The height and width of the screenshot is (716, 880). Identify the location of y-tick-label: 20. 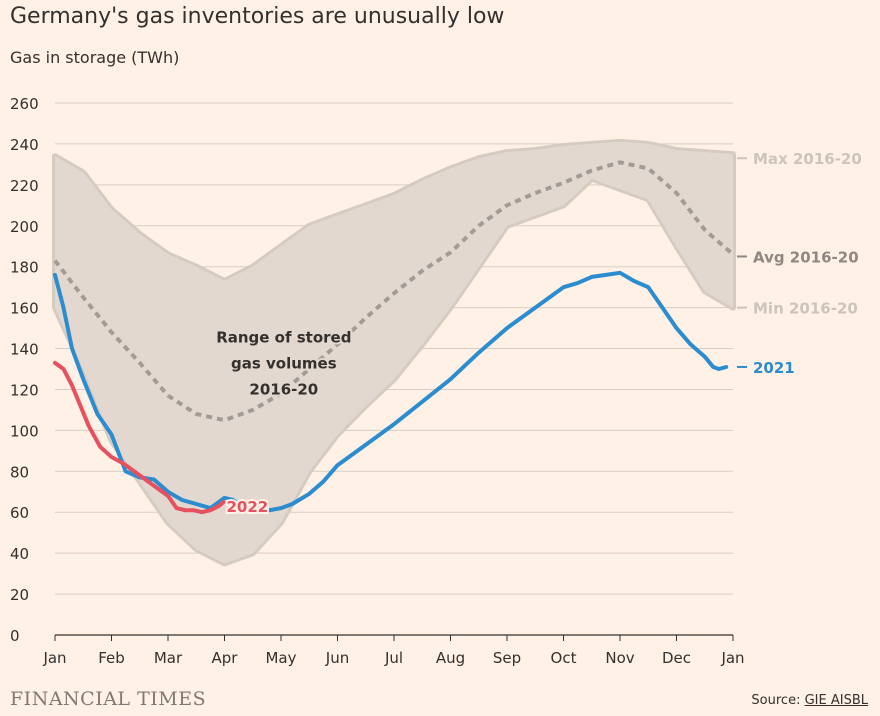
(19, 595).